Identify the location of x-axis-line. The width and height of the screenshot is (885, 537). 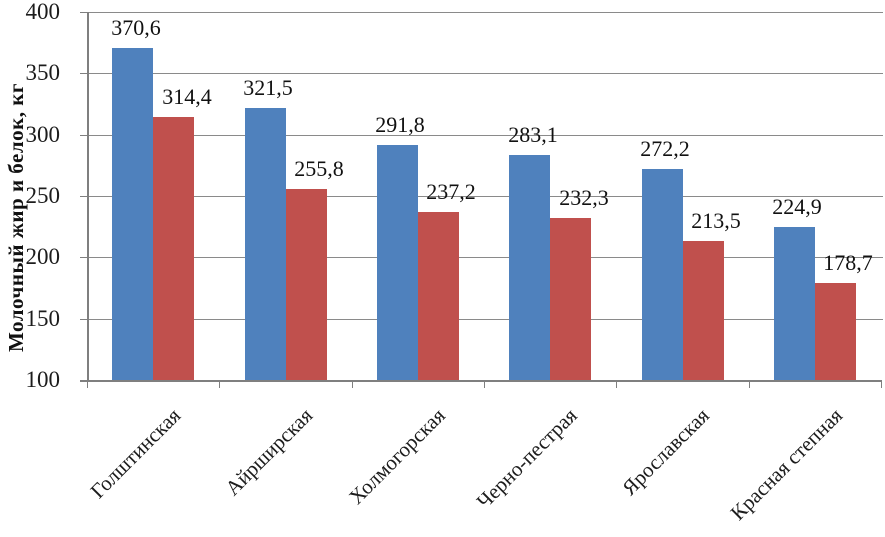
(480, 381).